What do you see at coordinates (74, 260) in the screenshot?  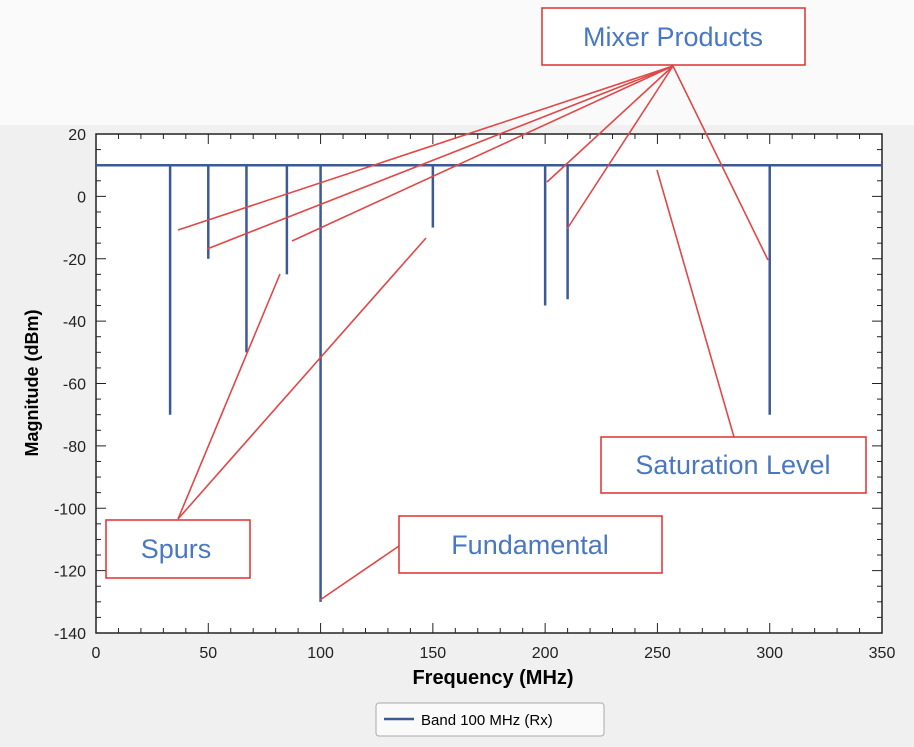 I see `y-tick-label: -20` at bounding box center [74, 260].